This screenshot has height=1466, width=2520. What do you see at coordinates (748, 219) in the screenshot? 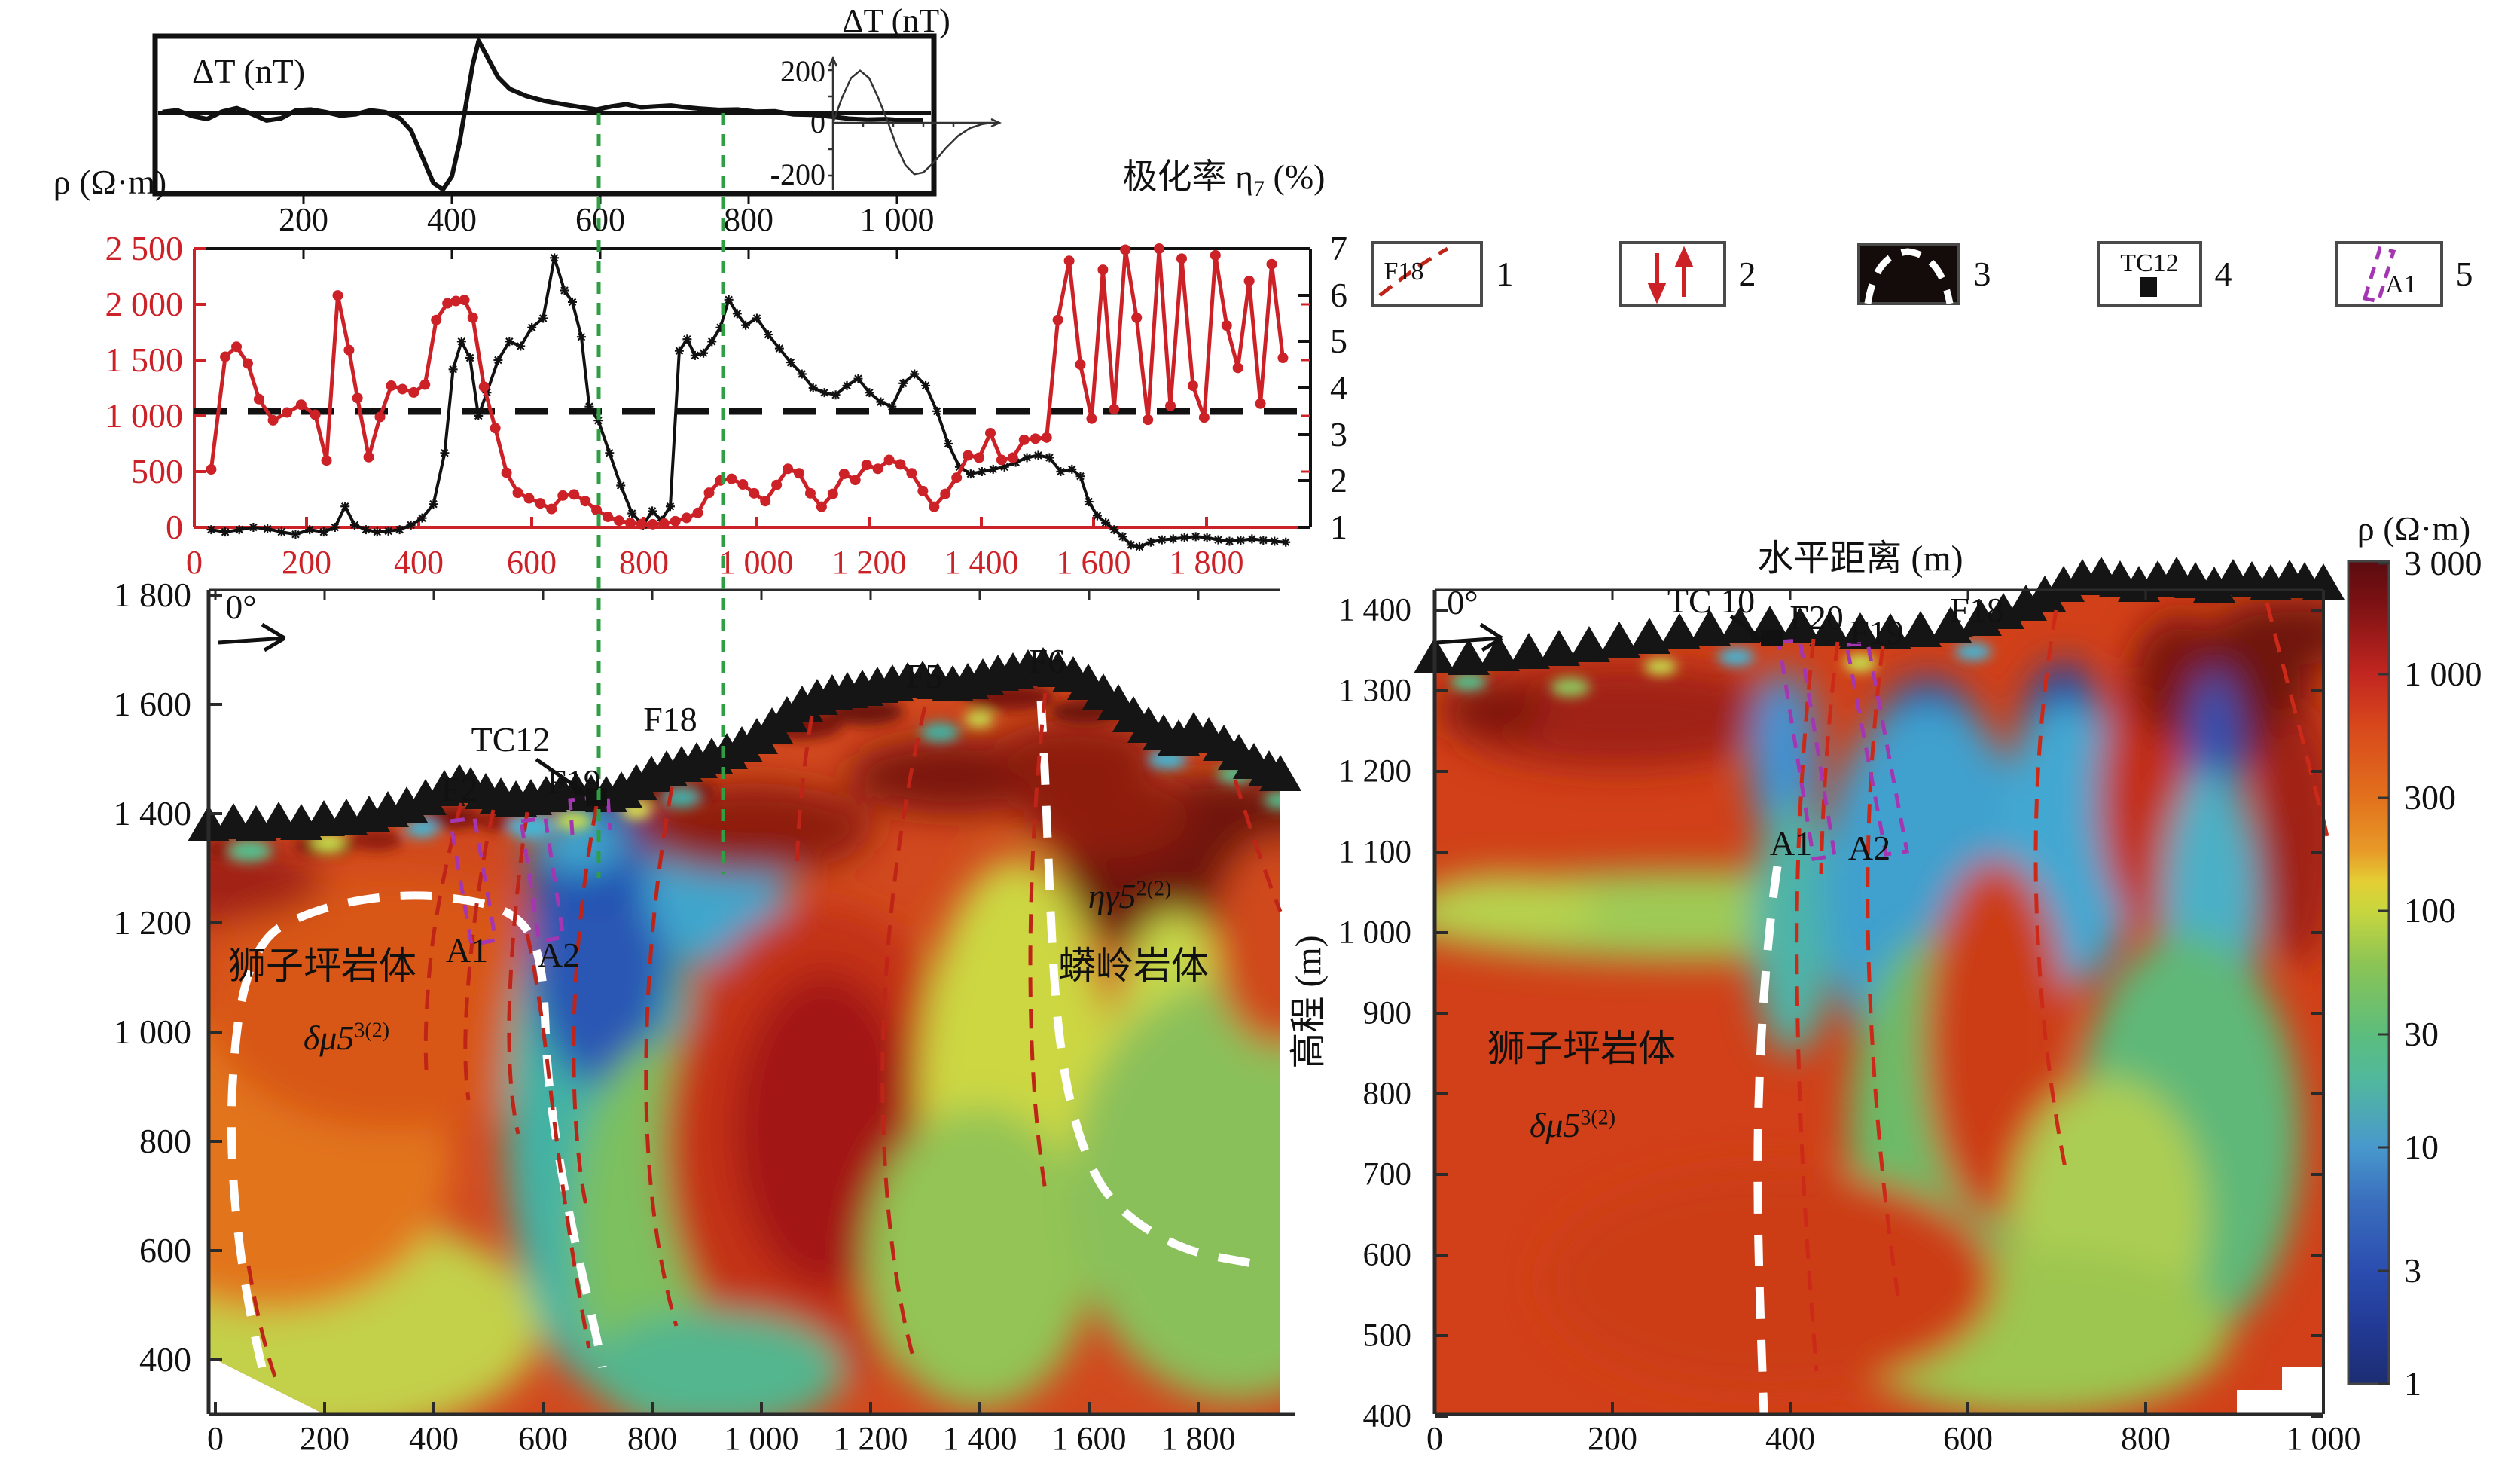
I see `mag-x-tick-label: 800` at bounding box center [748, 219].